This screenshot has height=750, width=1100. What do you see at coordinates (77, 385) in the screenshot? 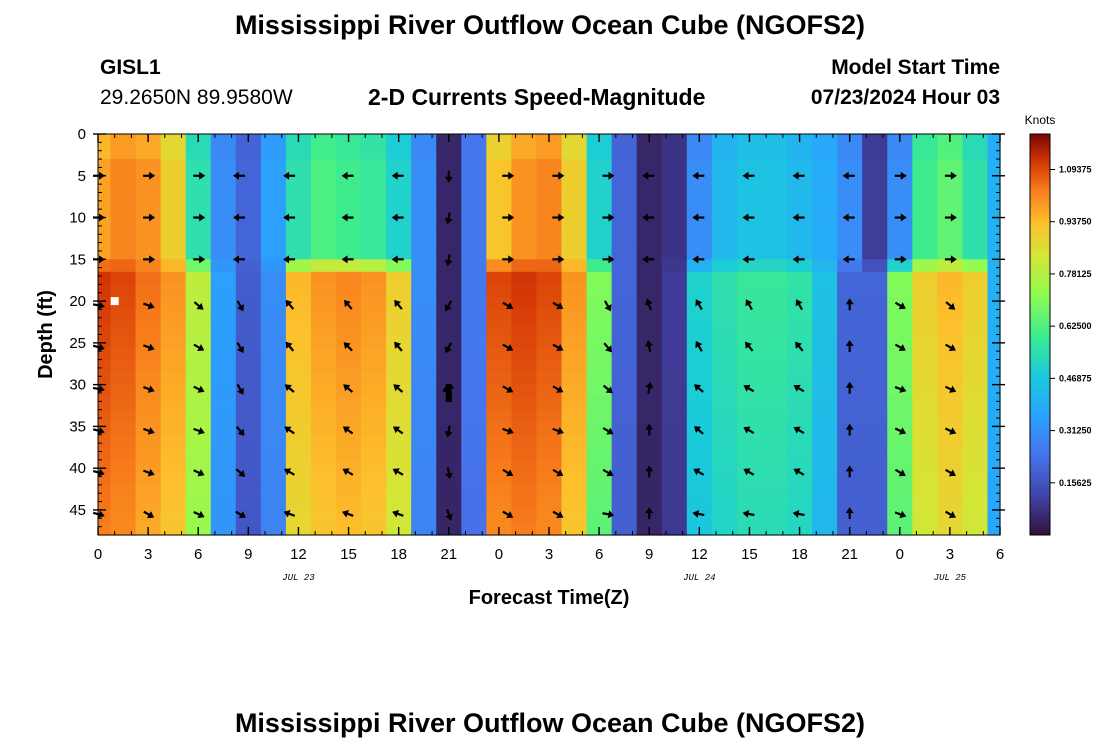
I see `y-tick-label: 30` at bounding box center [77, 385].